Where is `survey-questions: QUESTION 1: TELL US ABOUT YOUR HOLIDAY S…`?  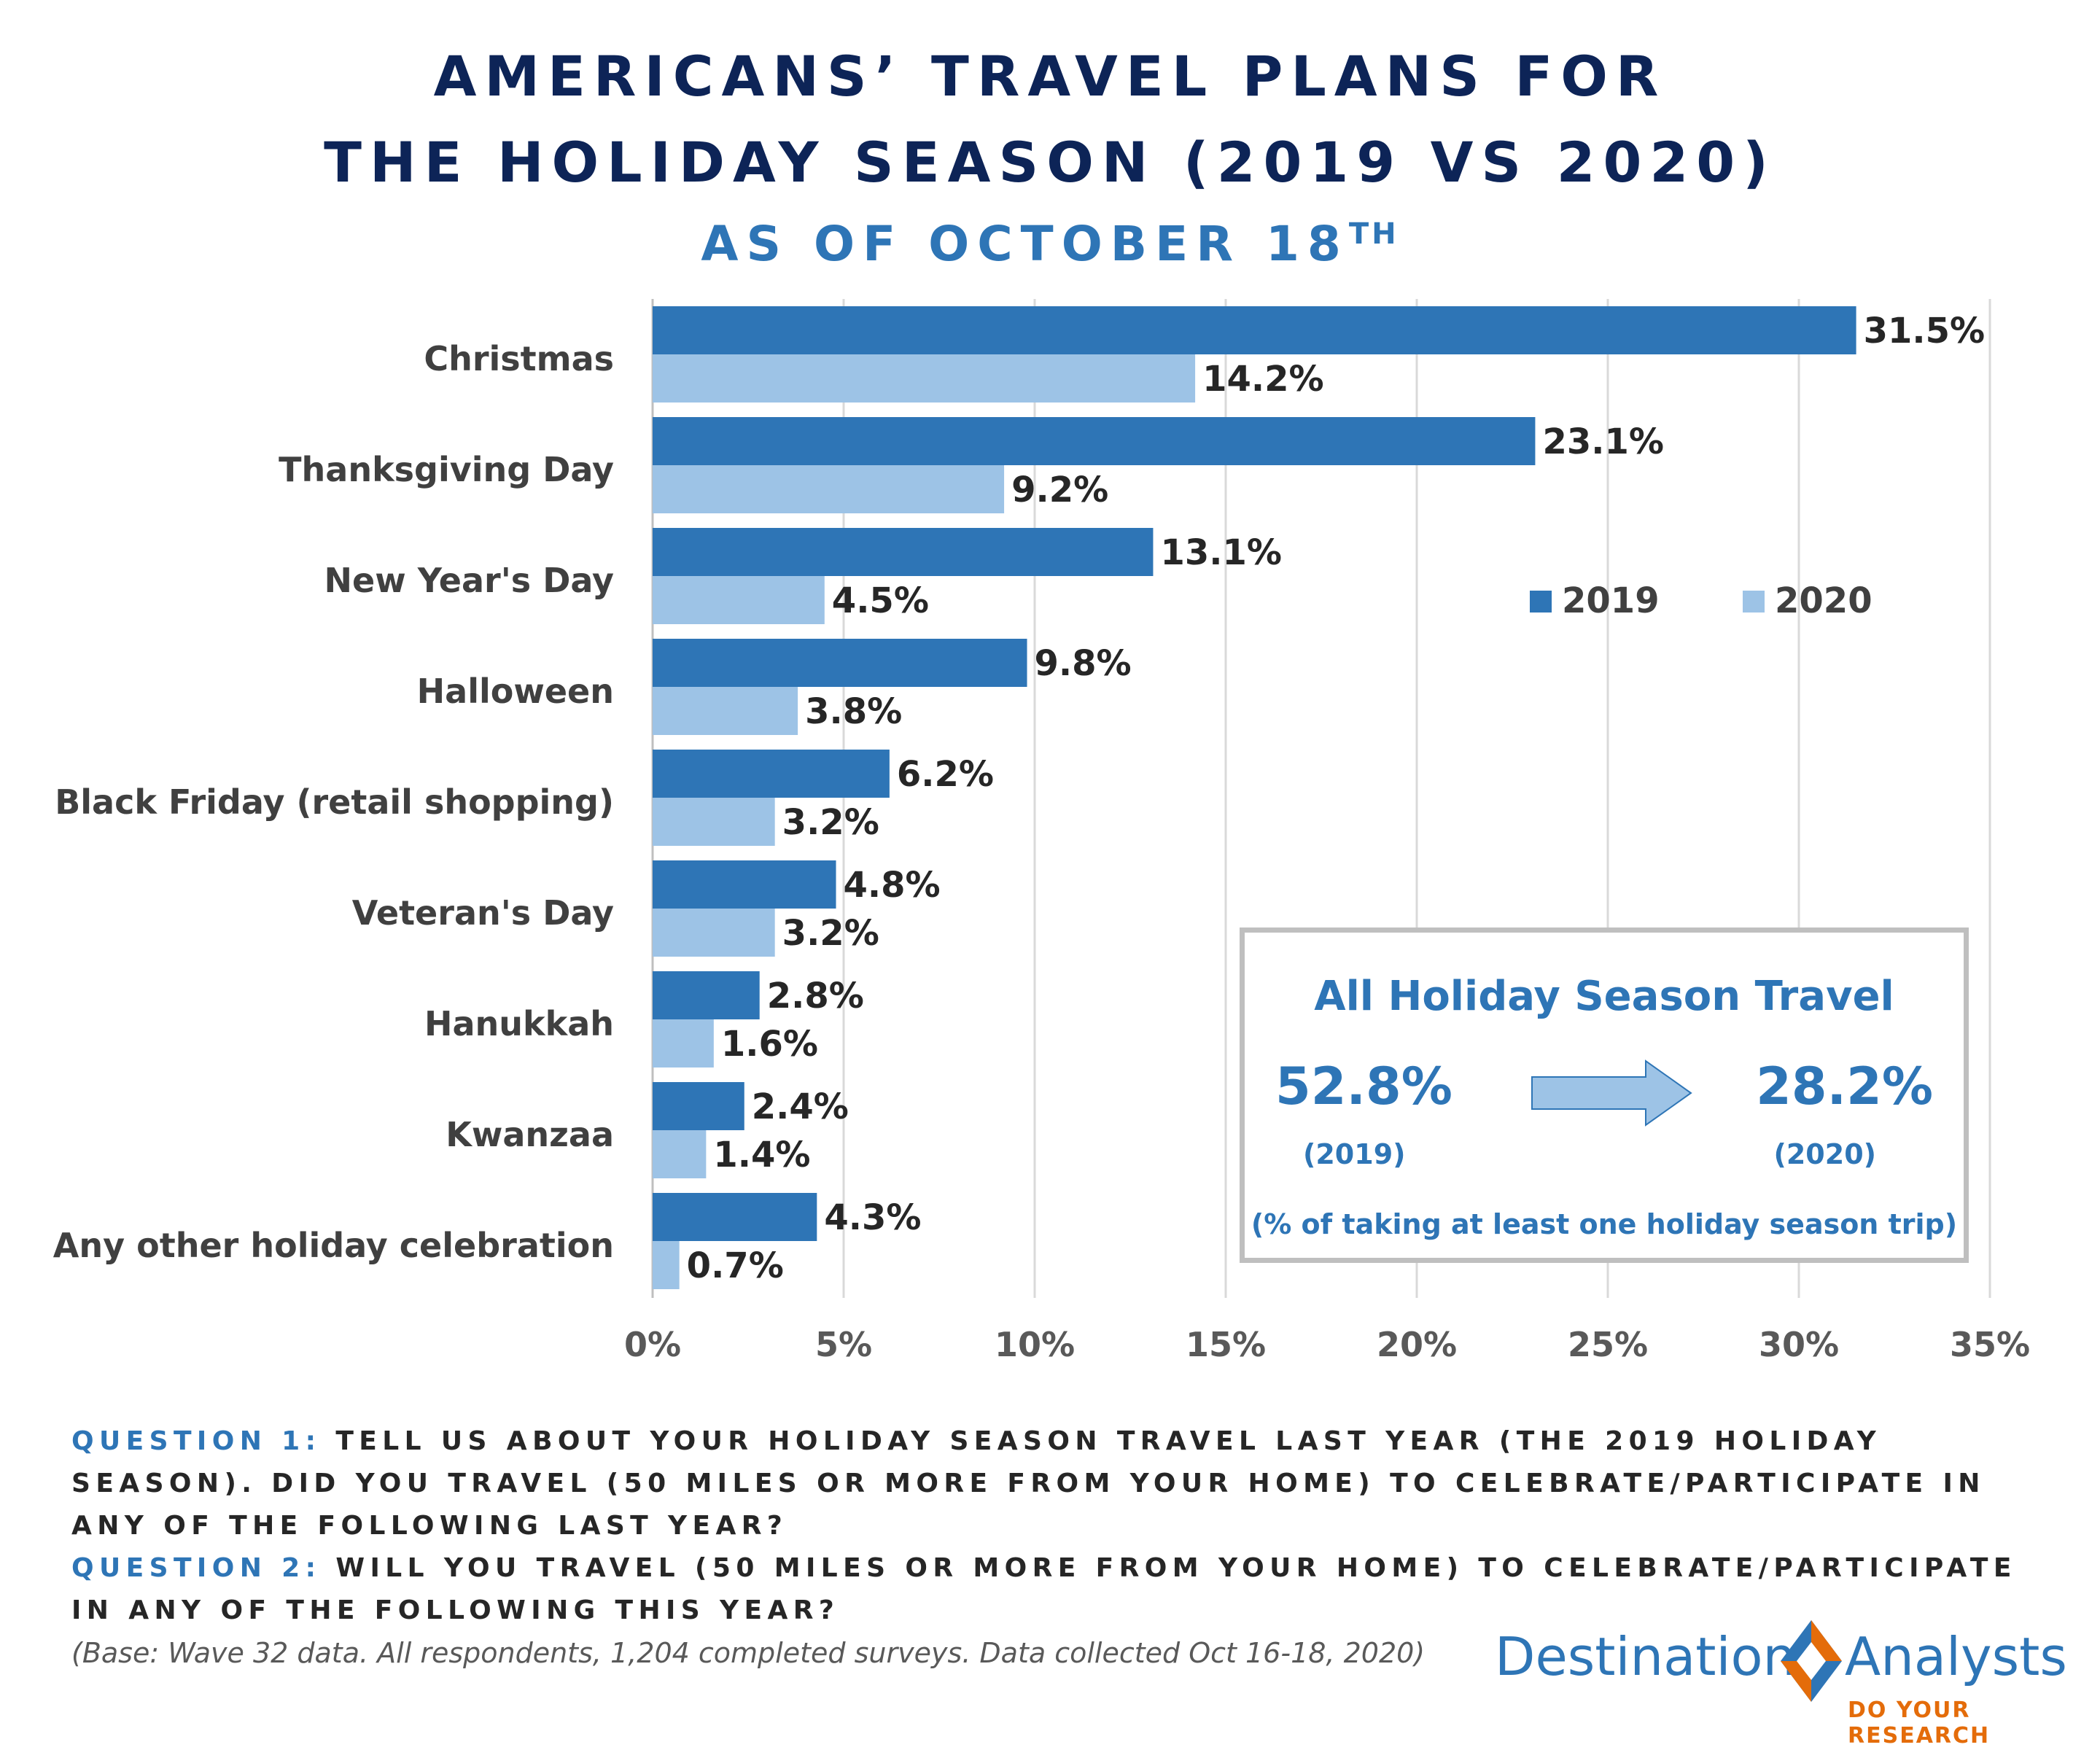
survey-questions: QUESTION 1: TELL US ABOUT YOUR HOLIDAY S… is located at coordinates (1070, 1526).